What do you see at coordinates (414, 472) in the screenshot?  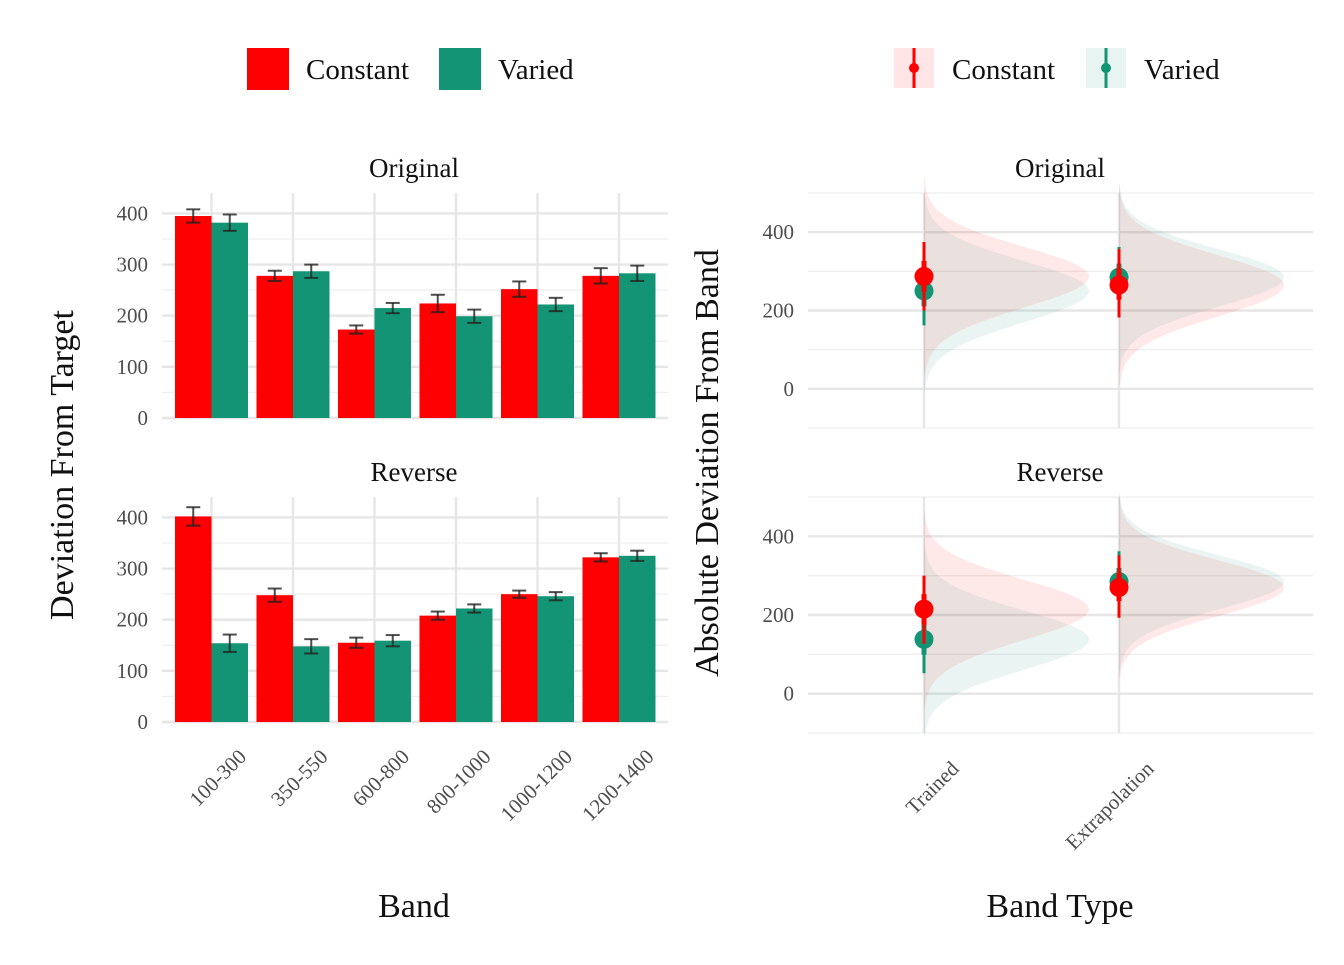 I see `left-strip-reverse: Reverse` at bounding box center [414, 472].